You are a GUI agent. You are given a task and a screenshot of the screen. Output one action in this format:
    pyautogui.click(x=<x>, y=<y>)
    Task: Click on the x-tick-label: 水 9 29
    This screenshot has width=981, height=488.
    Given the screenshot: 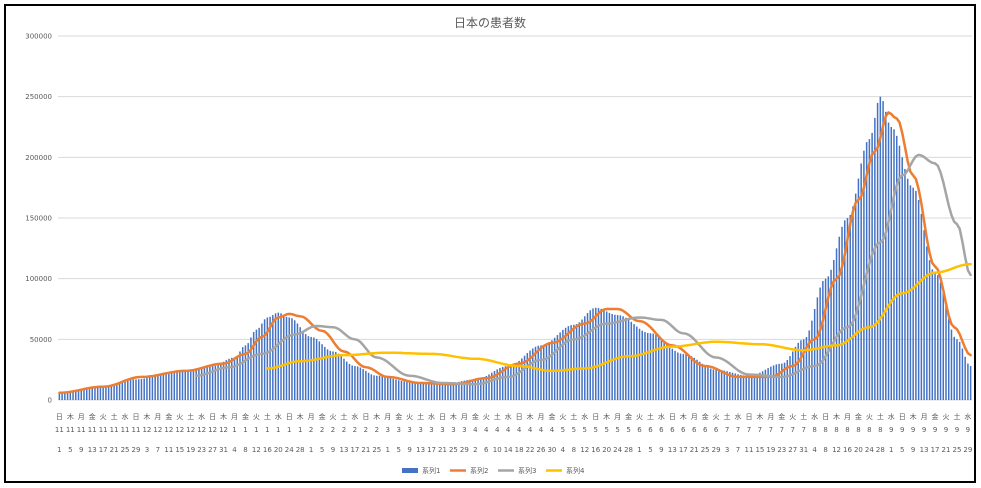 What is the action you would take?
    pyautogui.click(x=967, y=433)
    